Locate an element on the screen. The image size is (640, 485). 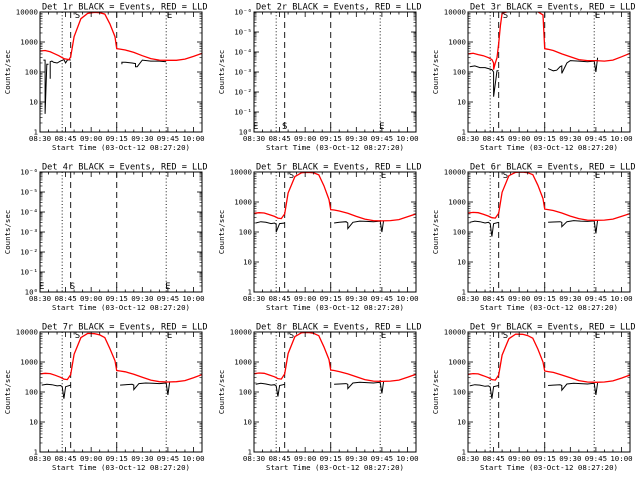
y-tick-label: 10⁻⁶ is located at coordinates (29, 172).